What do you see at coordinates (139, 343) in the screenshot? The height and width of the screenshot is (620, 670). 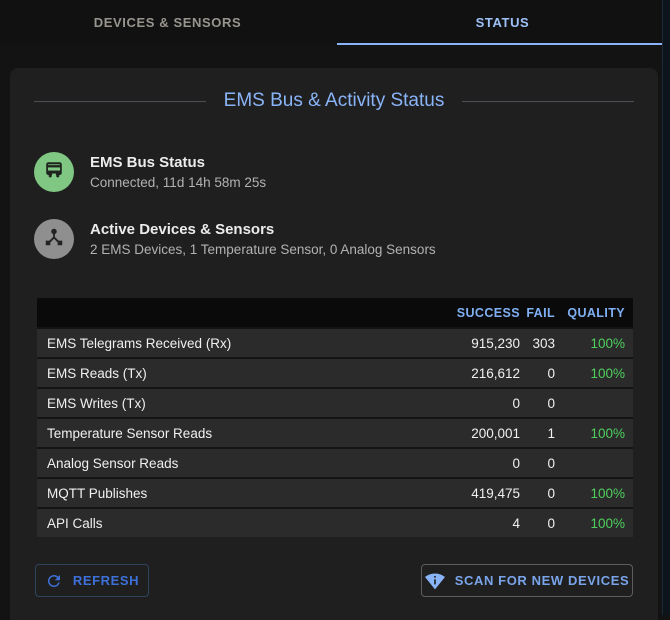 I see `row-label: EMS Telegrams Received (Rx)` at bounding box center [139, 343].